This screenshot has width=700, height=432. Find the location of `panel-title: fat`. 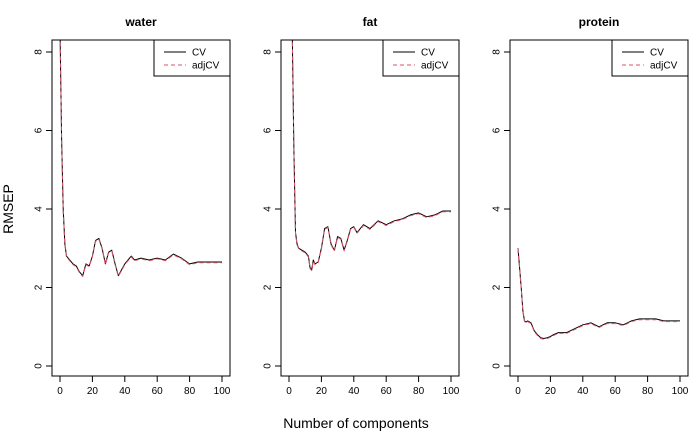

panel-title: fat is located at coordinates (370, 22).